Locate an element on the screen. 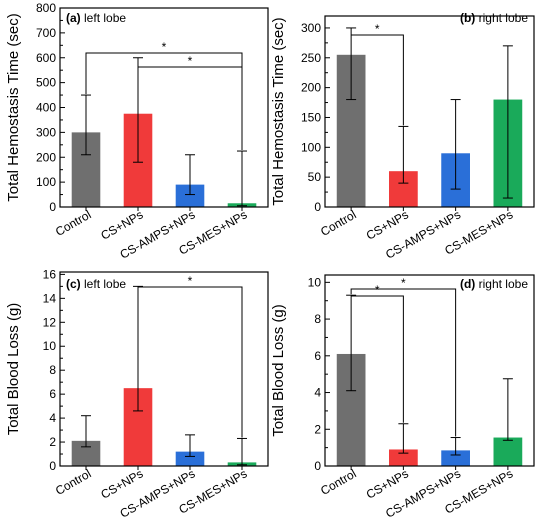  y-tick-label: 800 is located at coordinates (46, 8).